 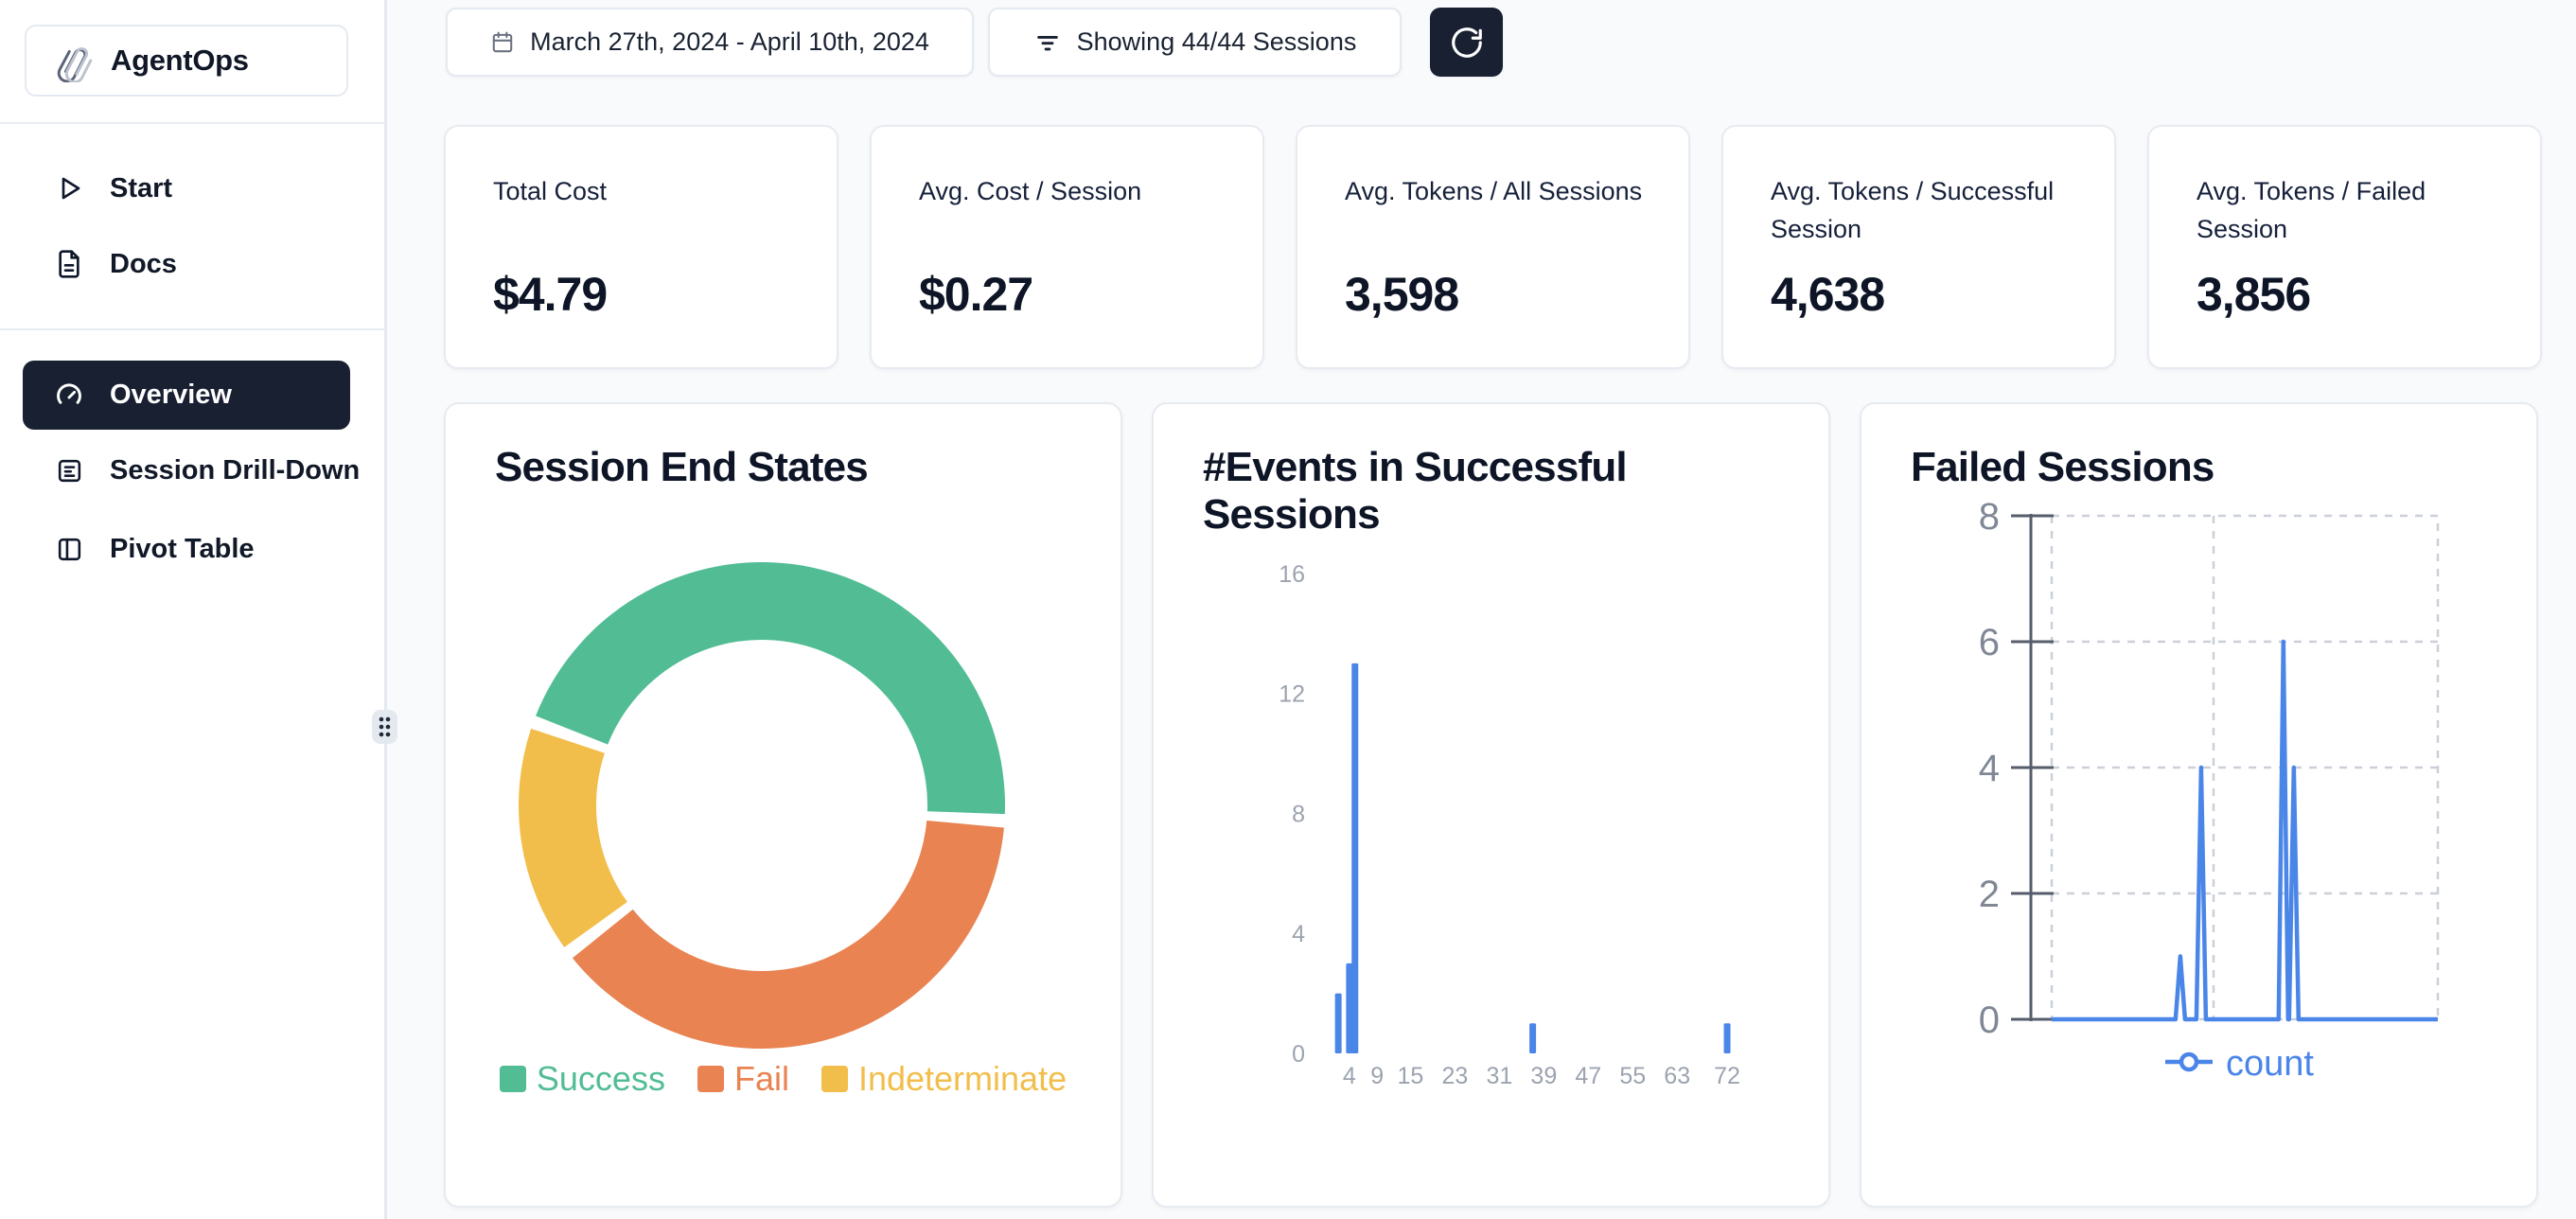 What do you see at coordinates (1411, 1076) in the screenshot?
I see `x-tick-label: 15` at bounding box center [1411, 1076].